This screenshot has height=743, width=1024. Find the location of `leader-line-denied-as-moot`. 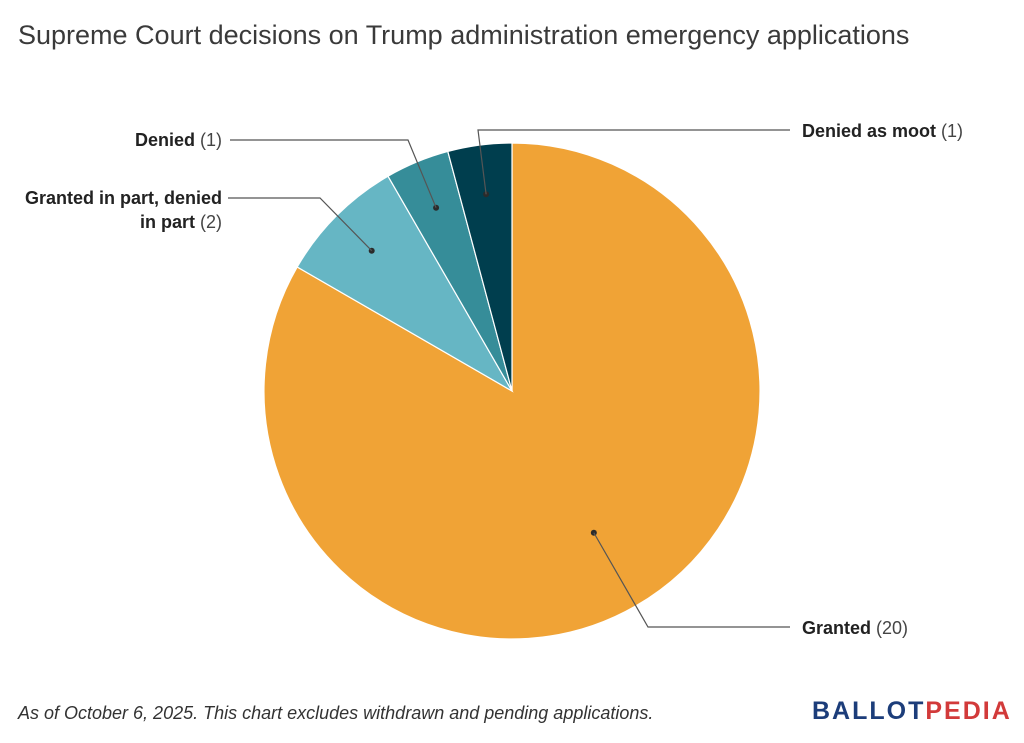

leader-line-denied-as-moot is located at coordinates (633, 162).